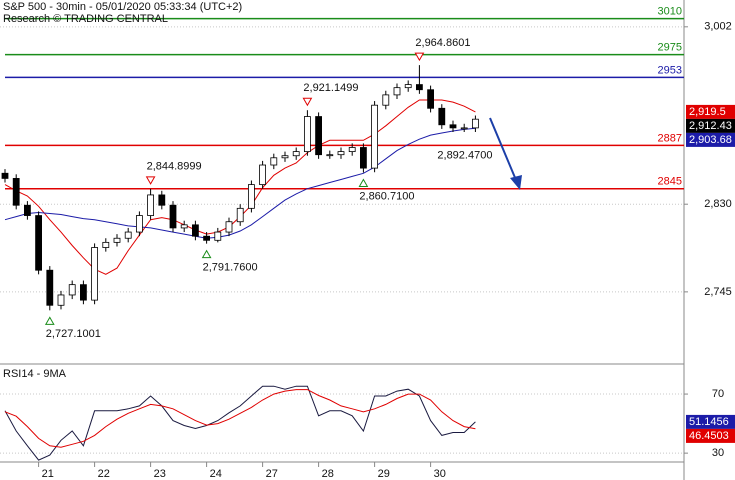  Describe the element at coordinates (386, 196) in the screenshot. I see `trough-label: 2,860.7100` at that location.